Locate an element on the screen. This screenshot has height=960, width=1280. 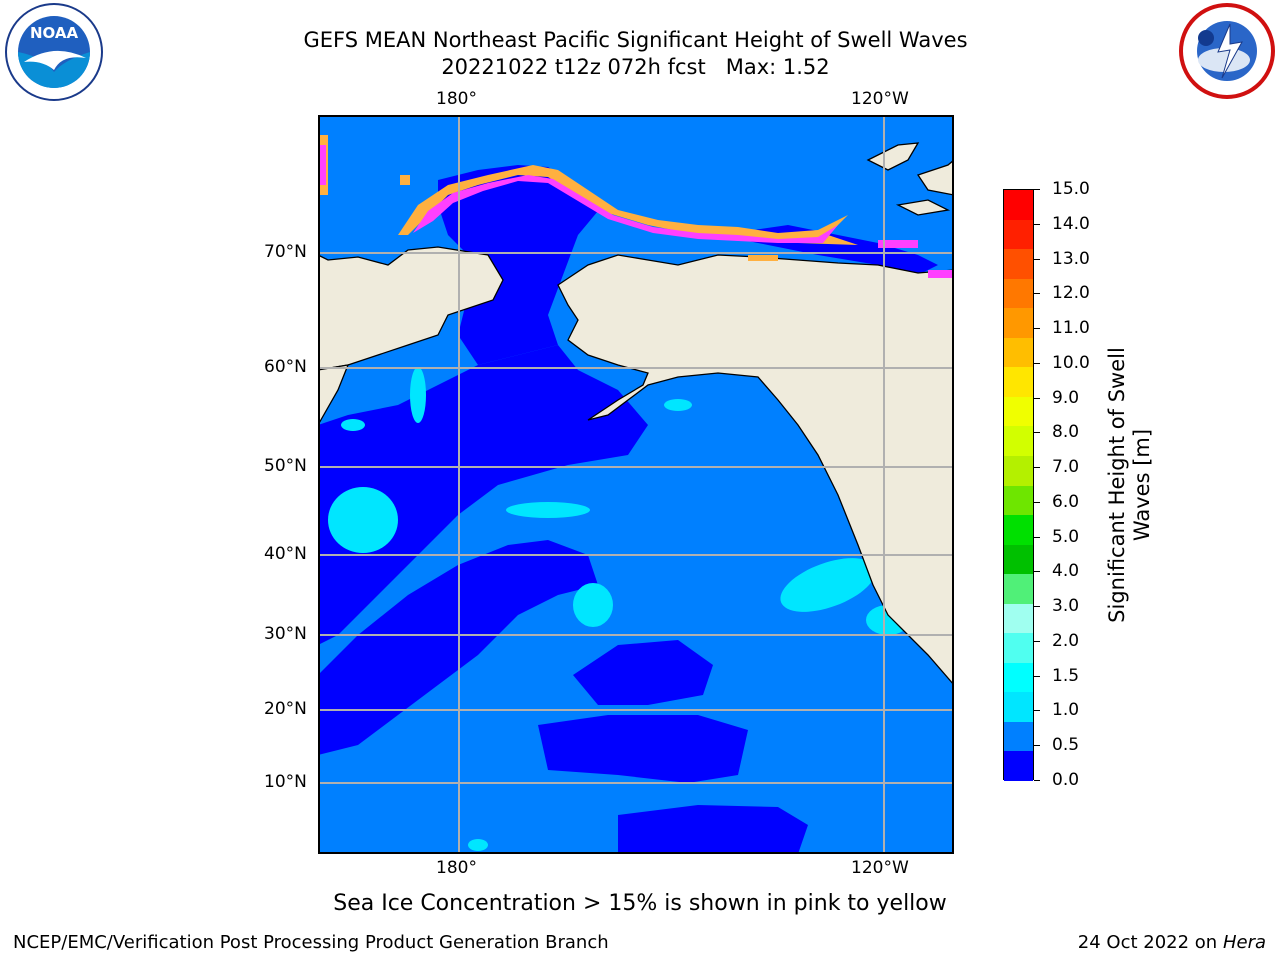
colorbar-tick-label: 9.0 is located at coordinates (1066, 397).